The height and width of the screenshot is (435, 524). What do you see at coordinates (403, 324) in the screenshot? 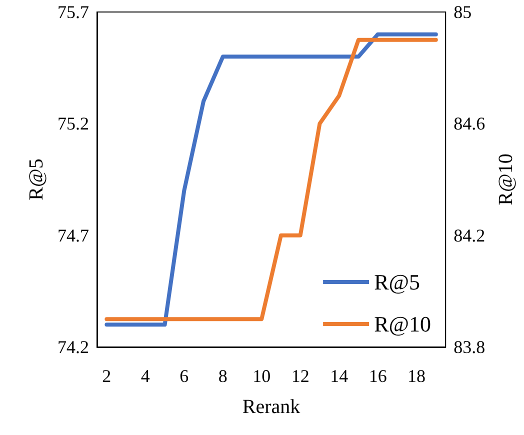
I see `legend-label: R@10` at bounding box center [403, 324].